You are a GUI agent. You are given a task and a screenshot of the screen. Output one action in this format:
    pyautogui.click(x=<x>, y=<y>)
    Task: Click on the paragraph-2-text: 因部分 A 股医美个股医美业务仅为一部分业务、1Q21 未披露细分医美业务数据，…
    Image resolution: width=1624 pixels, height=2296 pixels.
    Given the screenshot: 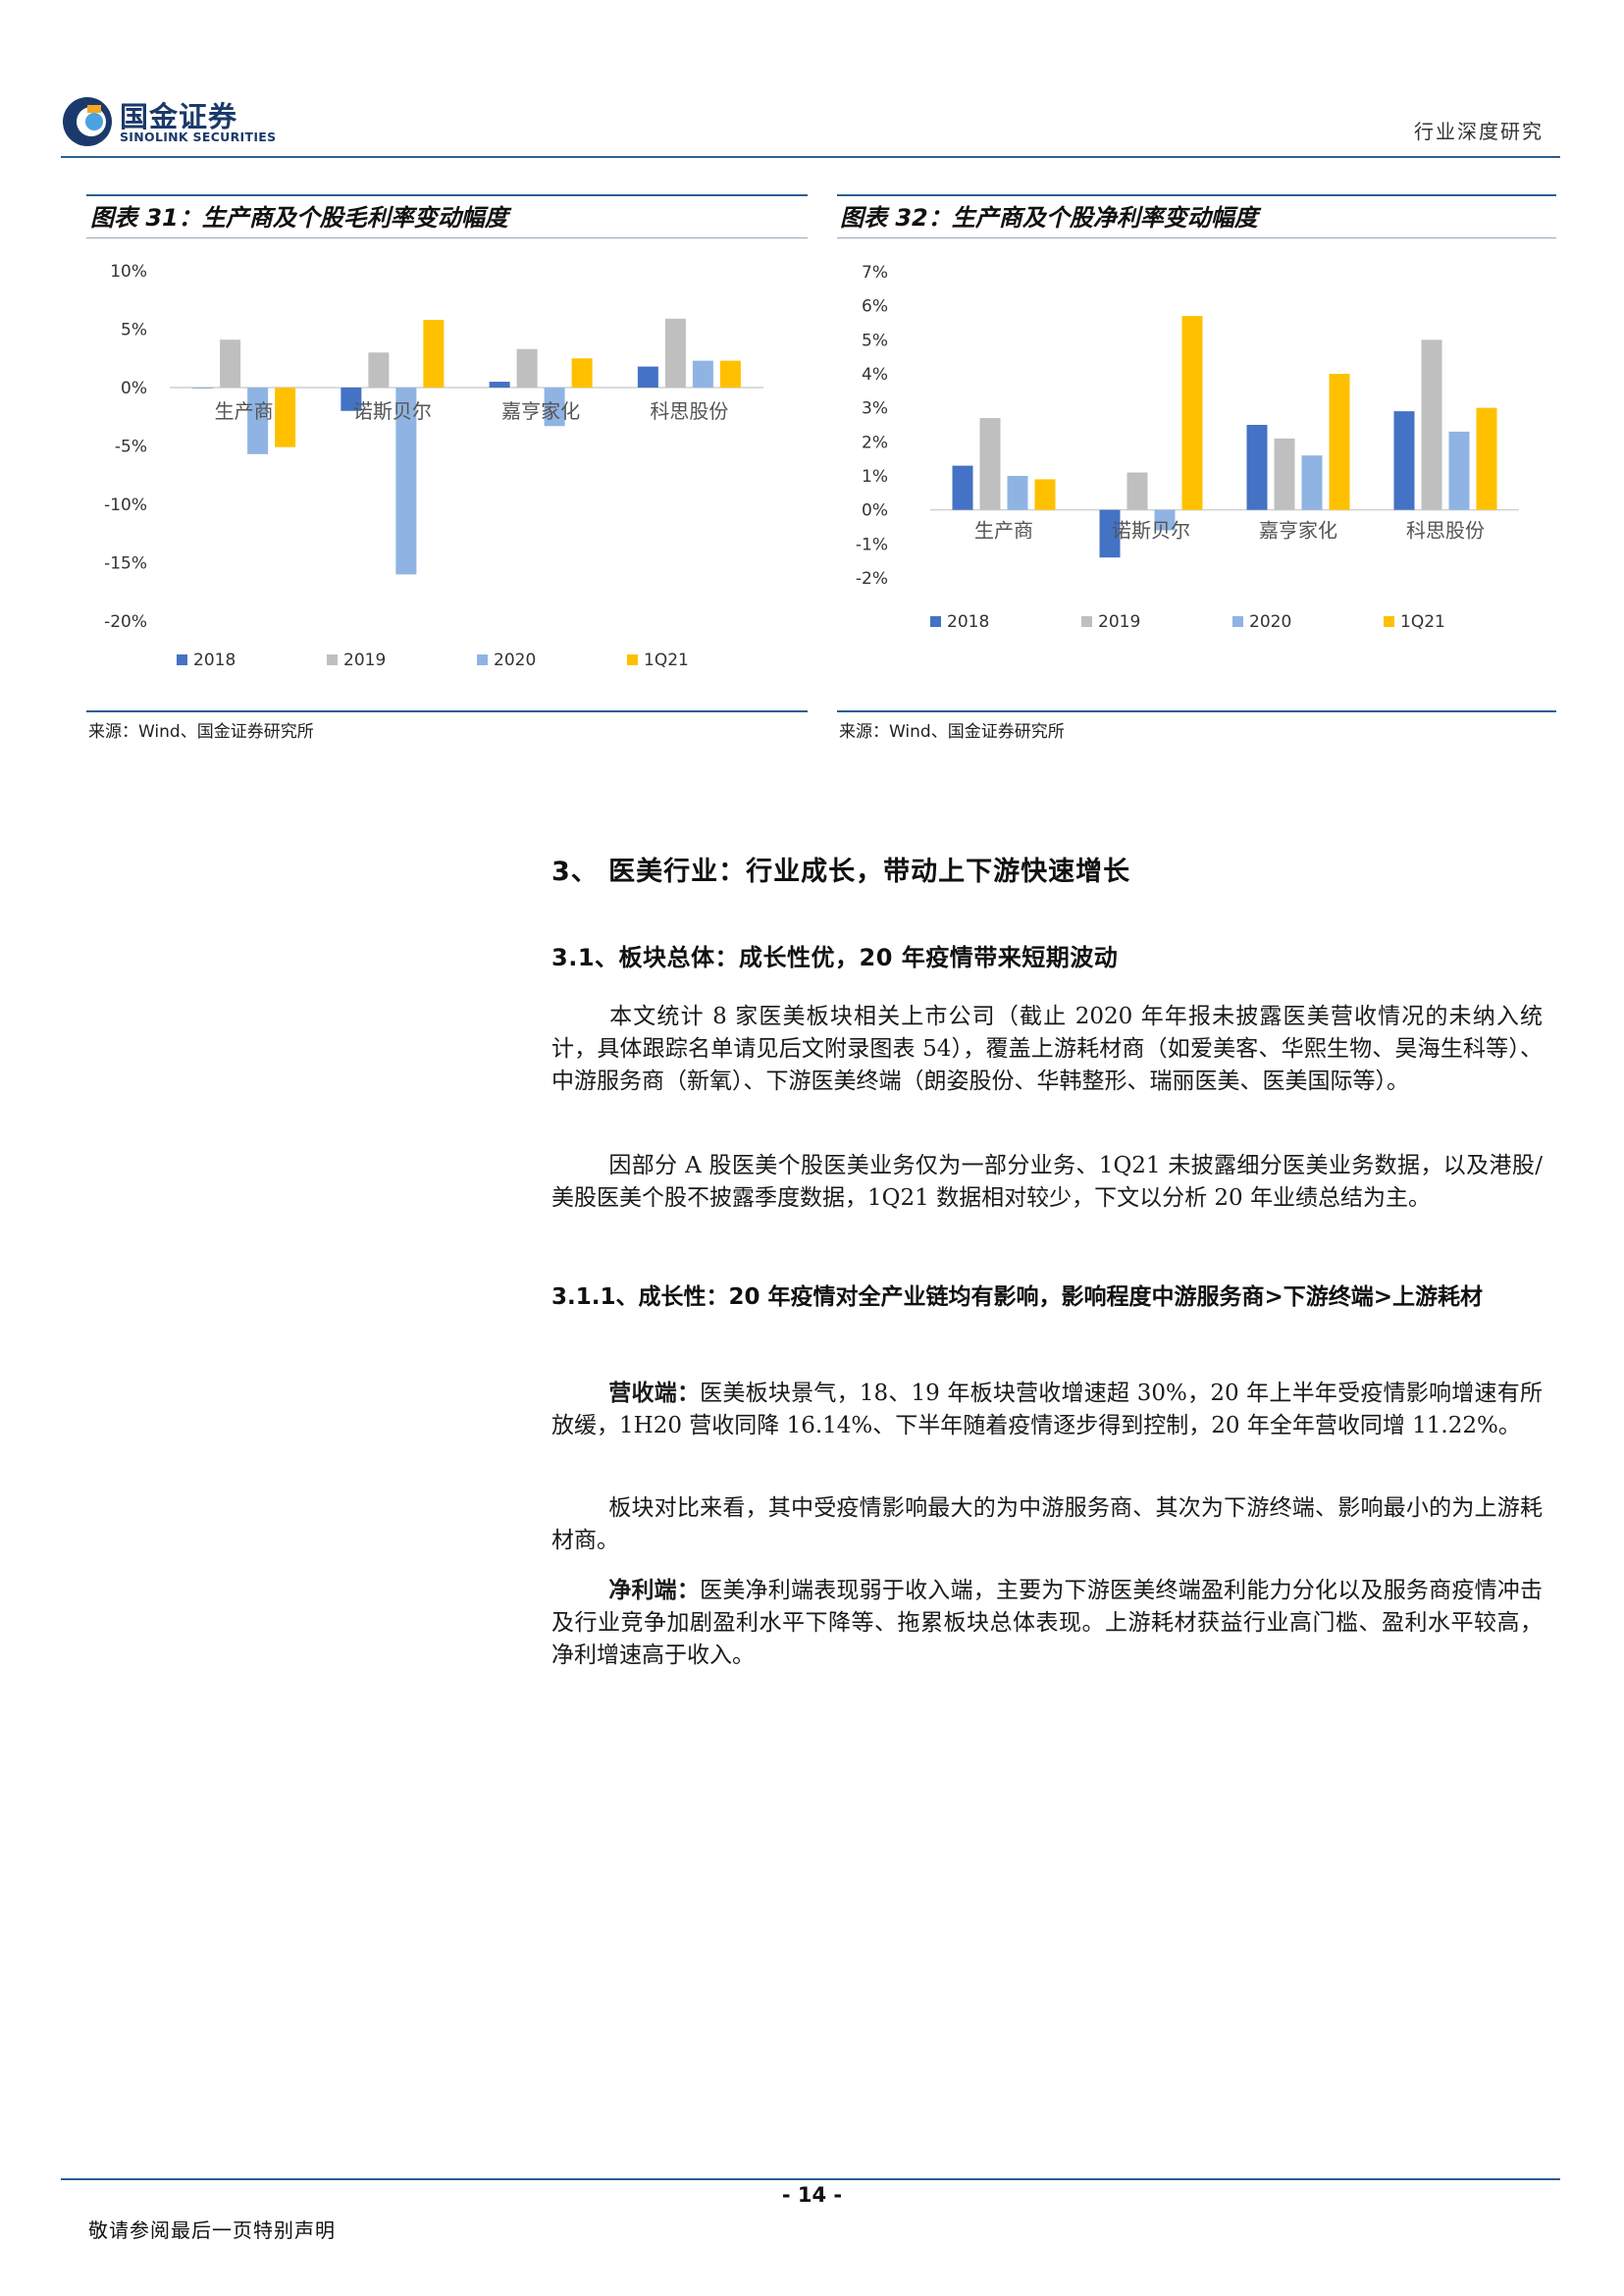 What is the action you would take?
    pyautogui.click(x=1047, y=1182)
    